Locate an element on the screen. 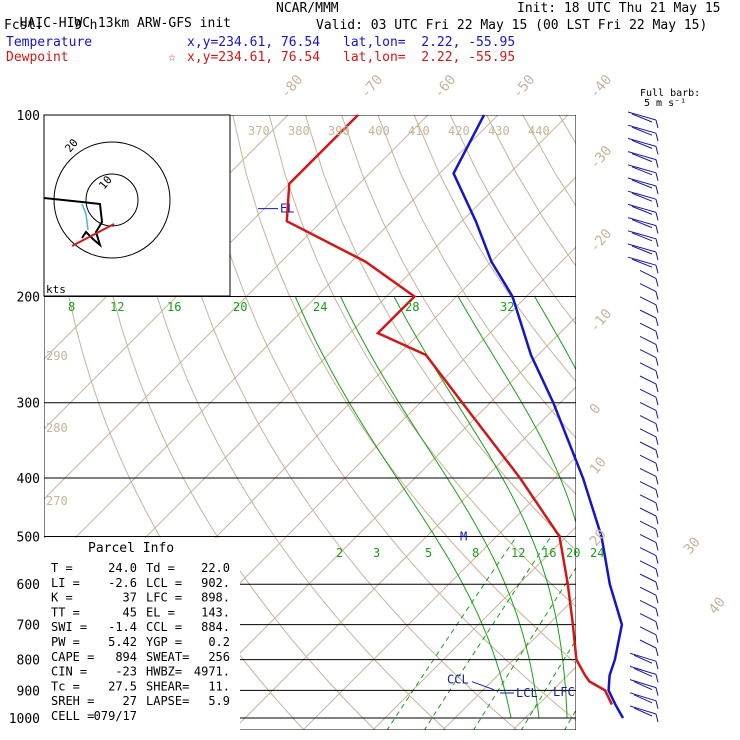 This screenshot has width=740, height=740. level-annotation: EL is located at coordinates (287, 209).